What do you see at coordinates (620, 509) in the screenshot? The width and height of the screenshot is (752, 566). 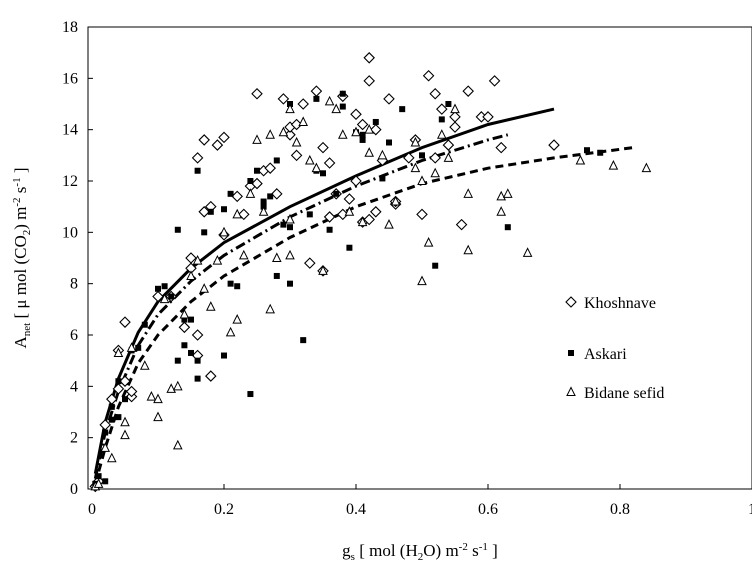 I see `x-tick-label: 0.8` at bounding box center [620, 509].